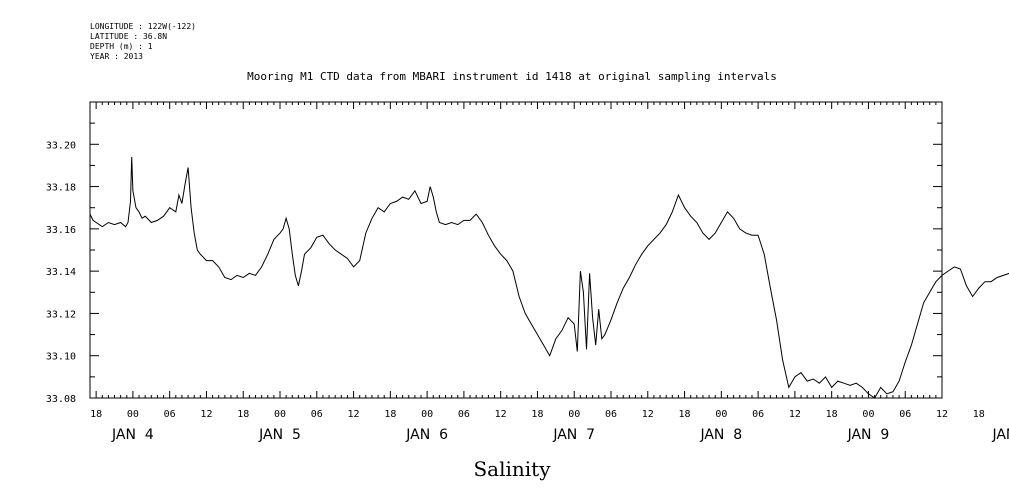 The height and width of the screenshot is (504, 1009). What do you see at coordinates (61, 399) in the screenshot?
I see `y-tick-label: 33.08` at bounding box center [61, 399].